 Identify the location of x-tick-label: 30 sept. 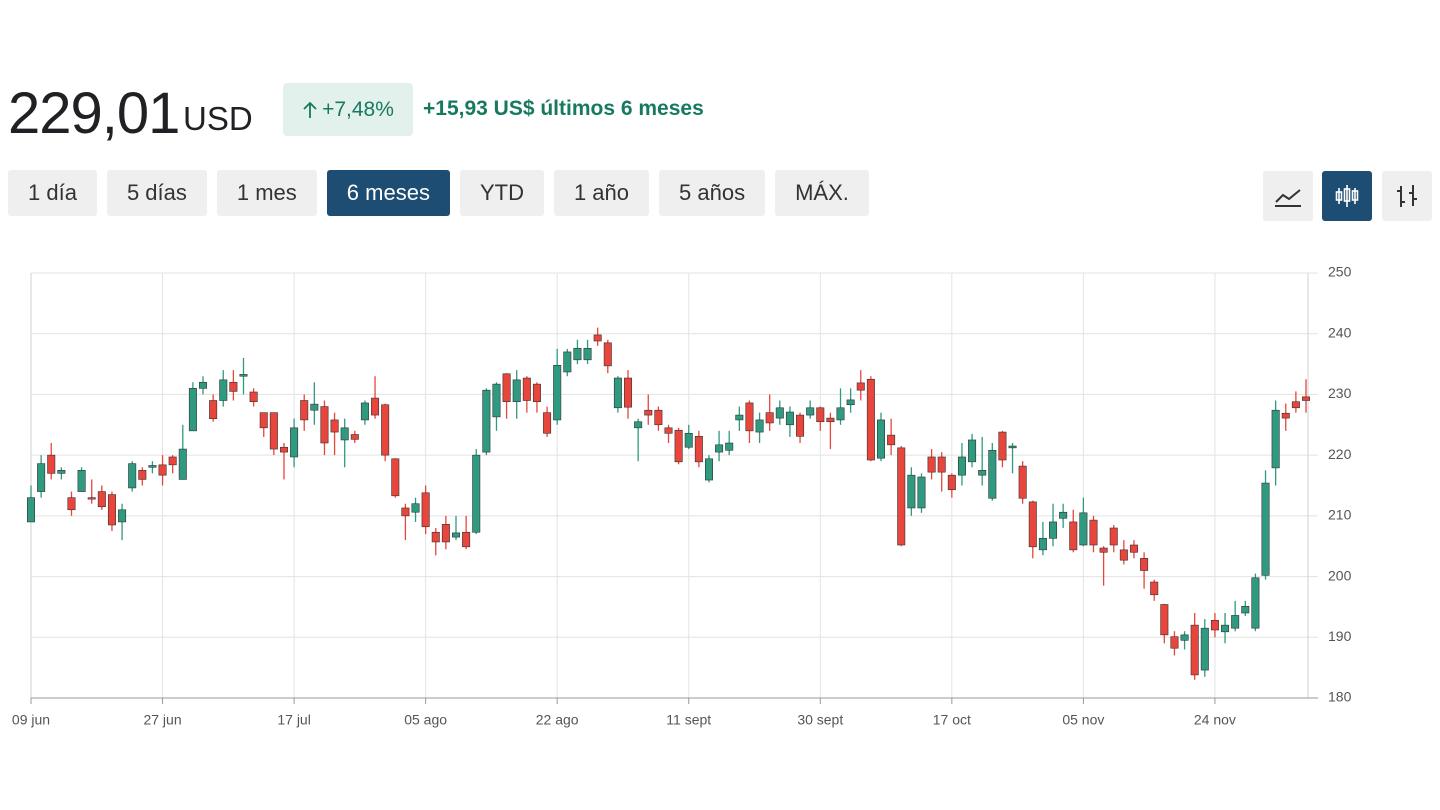
(820, 720).